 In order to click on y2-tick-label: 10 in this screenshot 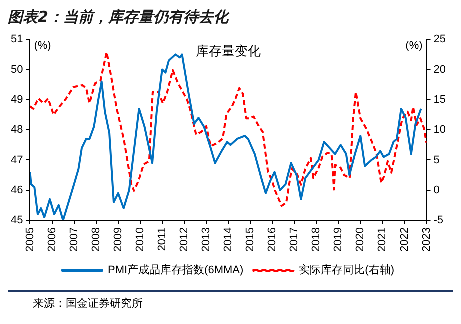, I will do `click(440, 130)`.